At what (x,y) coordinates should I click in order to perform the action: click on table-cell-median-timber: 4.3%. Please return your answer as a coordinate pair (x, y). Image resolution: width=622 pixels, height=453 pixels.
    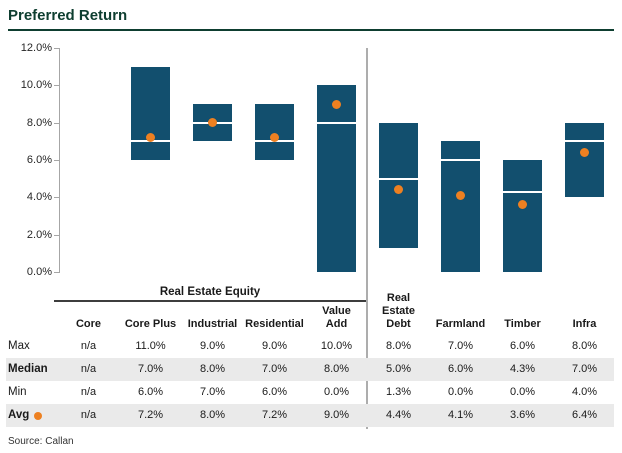
    Looking at the image, I should click on (522, 369).